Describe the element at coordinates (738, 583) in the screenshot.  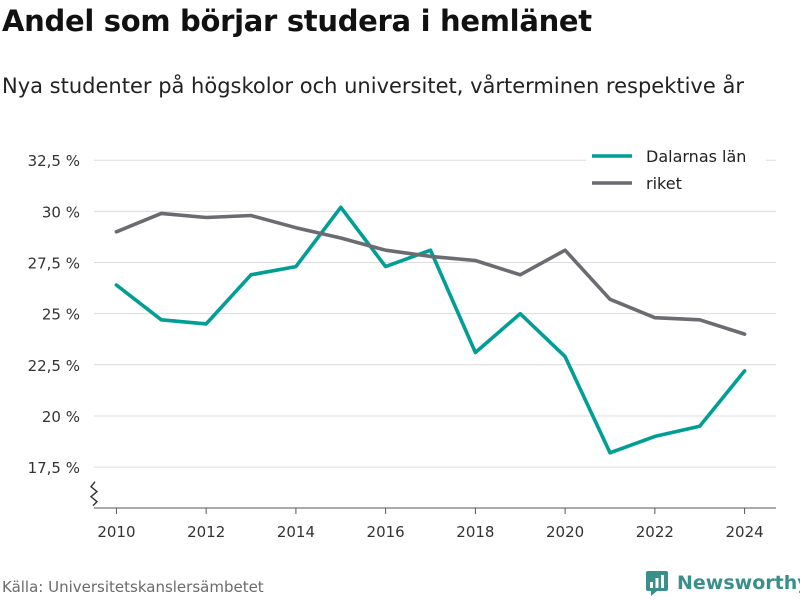
I see `brand-name: Newsworthy` at that location.